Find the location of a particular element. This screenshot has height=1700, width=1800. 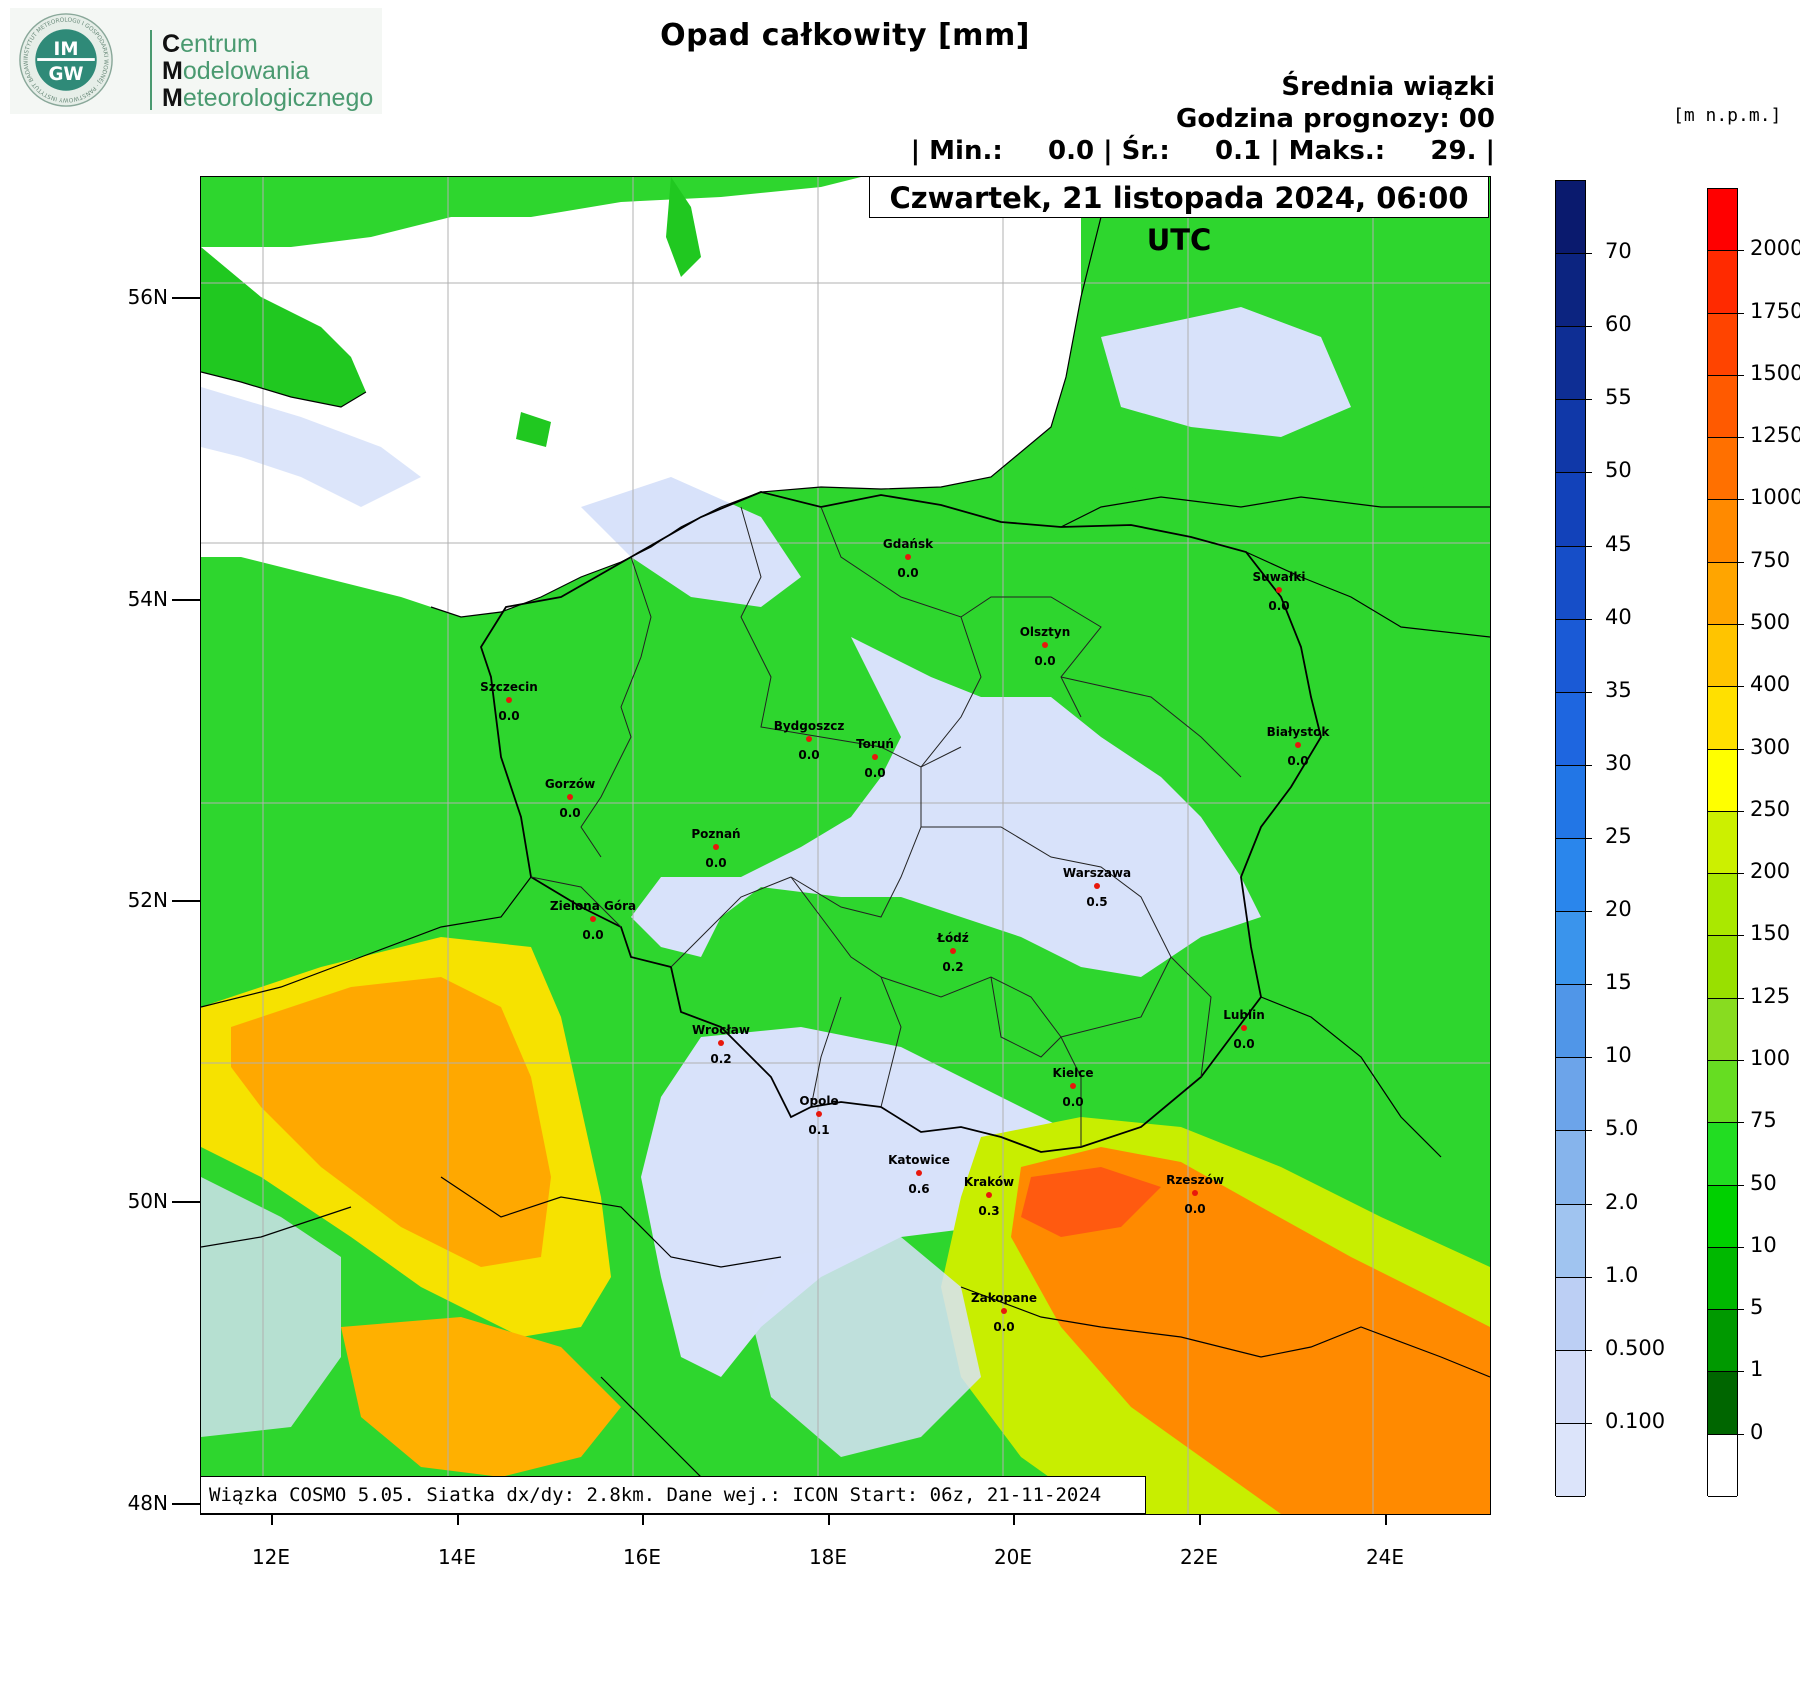

colorbar-label: 2000 is located at coordinates (1775, 248).